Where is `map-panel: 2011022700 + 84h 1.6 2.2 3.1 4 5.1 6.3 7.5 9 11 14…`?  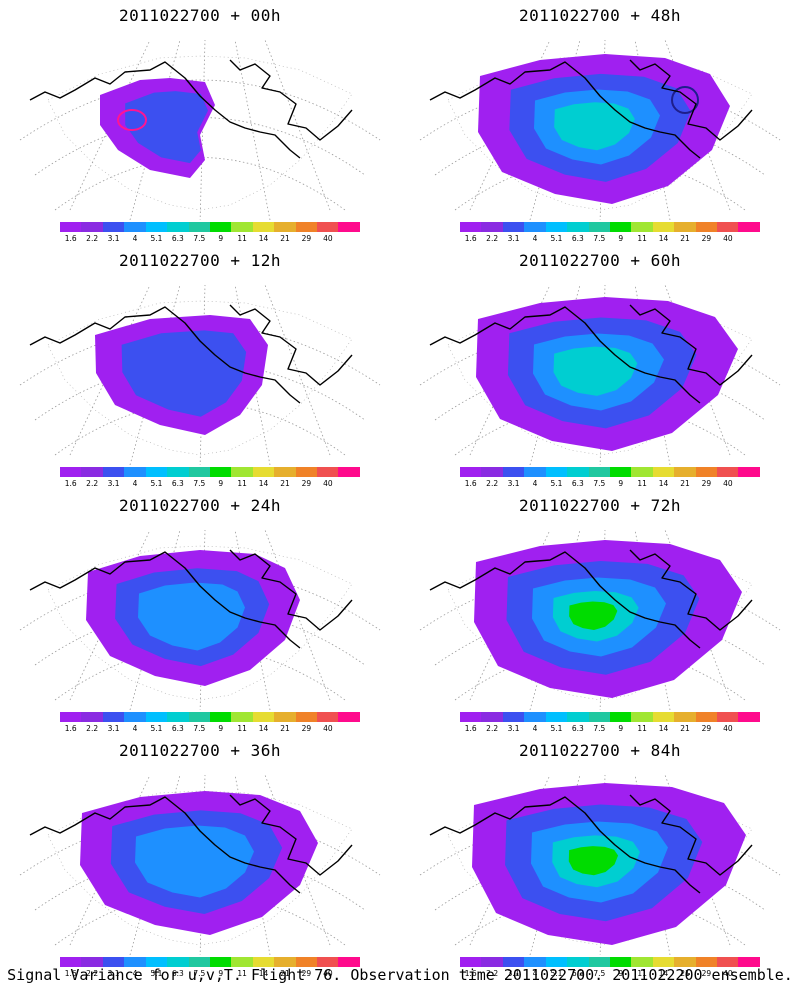 map-panel: 2011022700 + 84h 1.6 2.2 3.1 4 5.1 6.3 7.5 9 11 14… is located at coordinates (600, 857).